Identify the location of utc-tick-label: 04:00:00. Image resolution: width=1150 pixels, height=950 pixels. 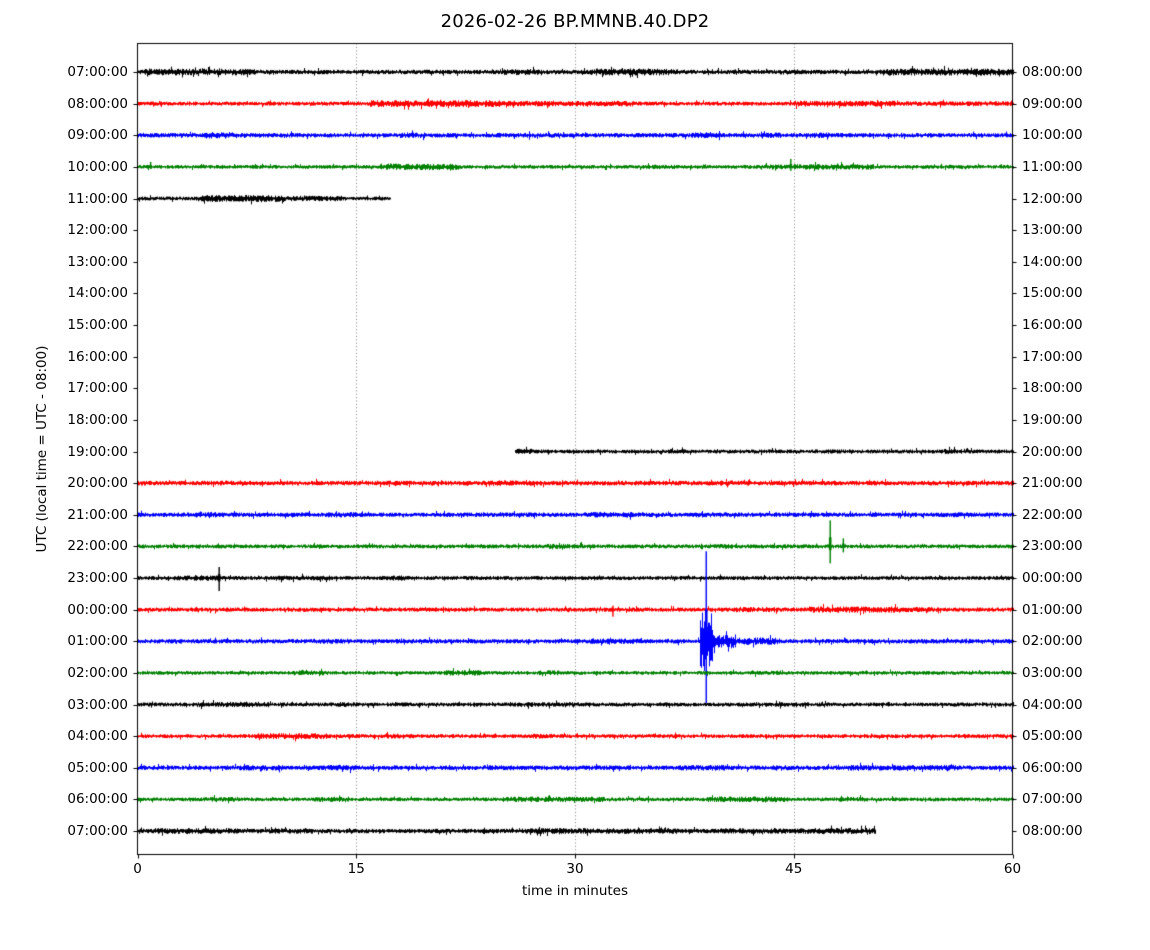
(97, 736).